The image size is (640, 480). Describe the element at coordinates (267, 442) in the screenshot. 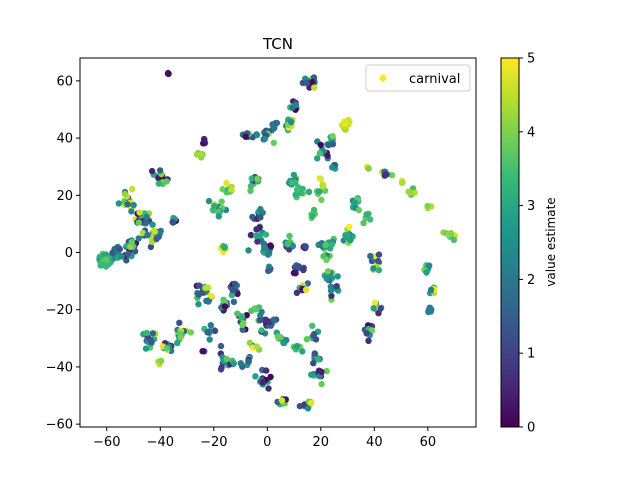

I see `x-tick-label: 0` at that location.